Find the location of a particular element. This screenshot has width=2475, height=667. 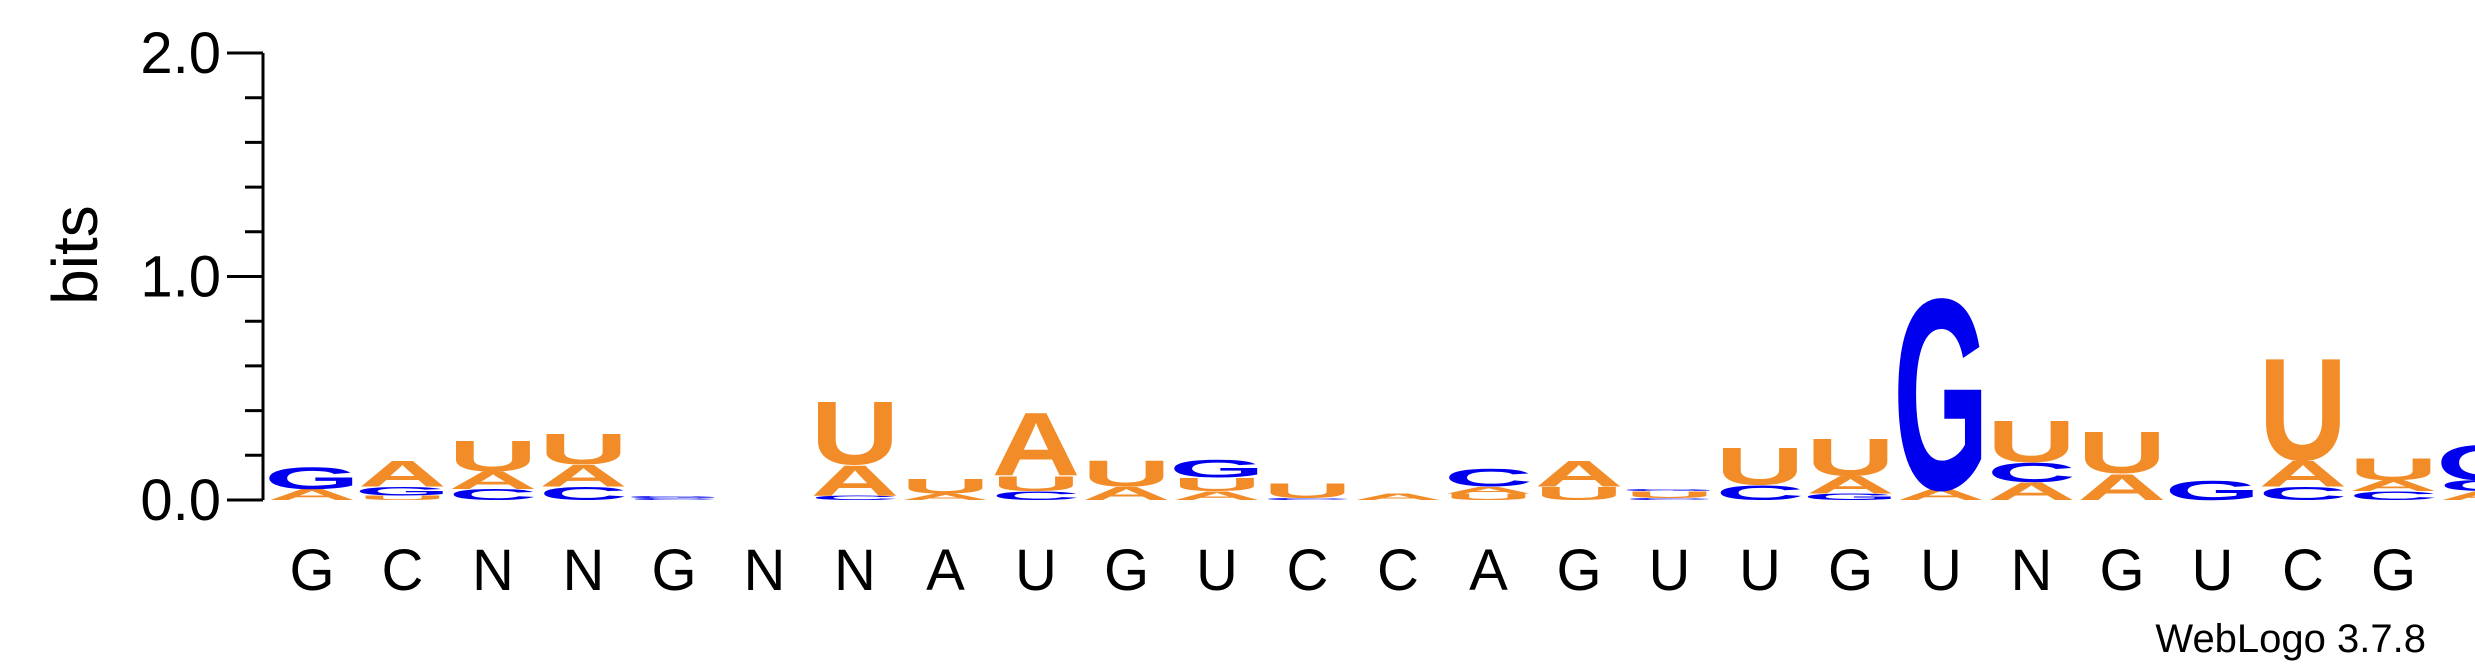

logo-column: UGA is located at coordinates (403, 477).